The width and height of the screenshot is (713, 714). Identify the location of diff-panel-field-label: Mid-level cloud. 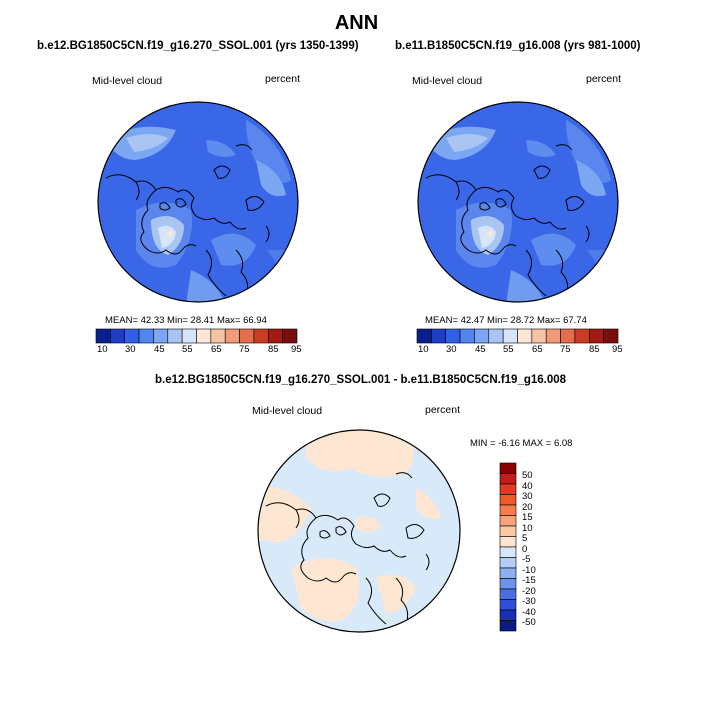
(287, 411).